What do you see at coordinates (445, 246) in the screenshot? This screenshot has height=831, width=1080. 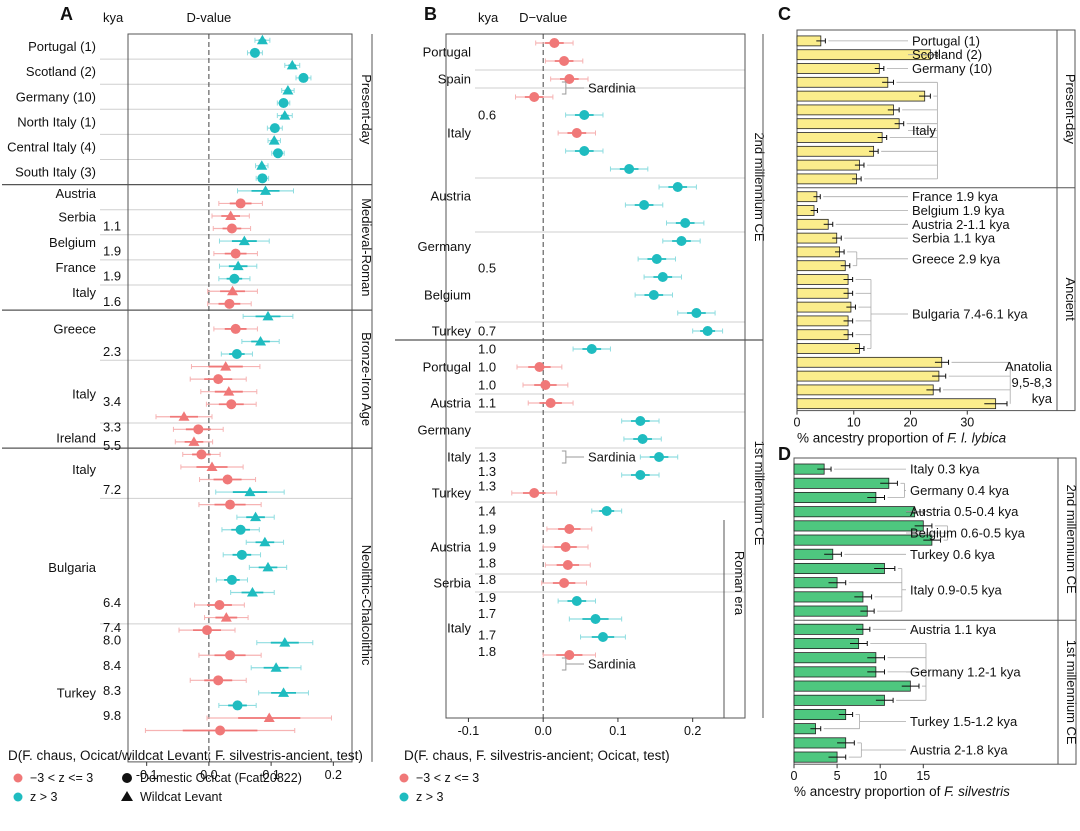 I see `population-label: Germany` at bounding box center [445, 246].